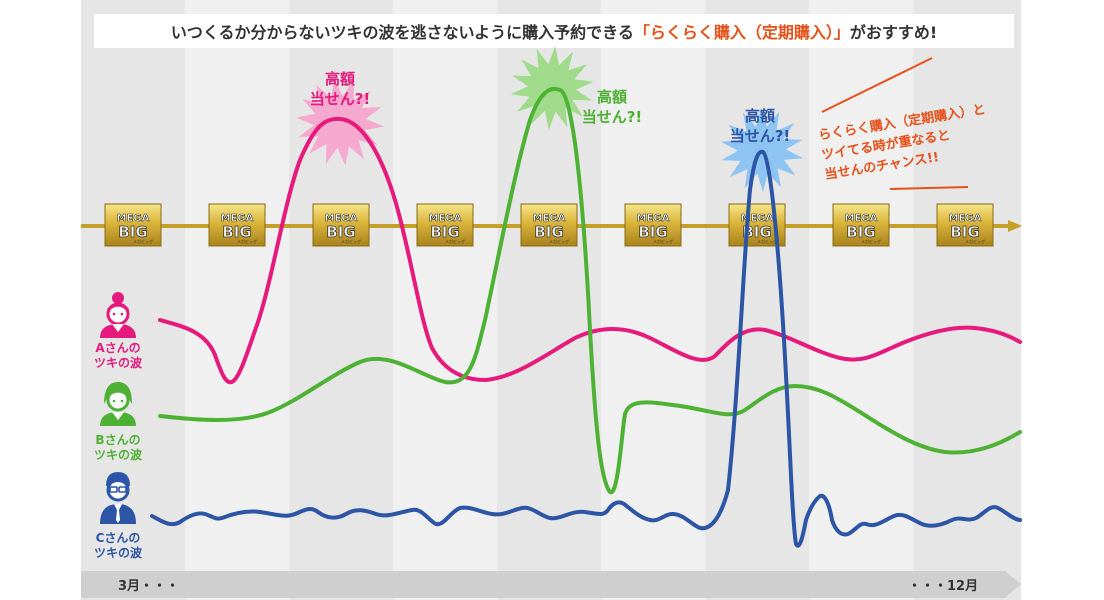  Describe the element at coordinates (340, 79) in the screenshot. I see `burst-a-line1: 高額` at that location.